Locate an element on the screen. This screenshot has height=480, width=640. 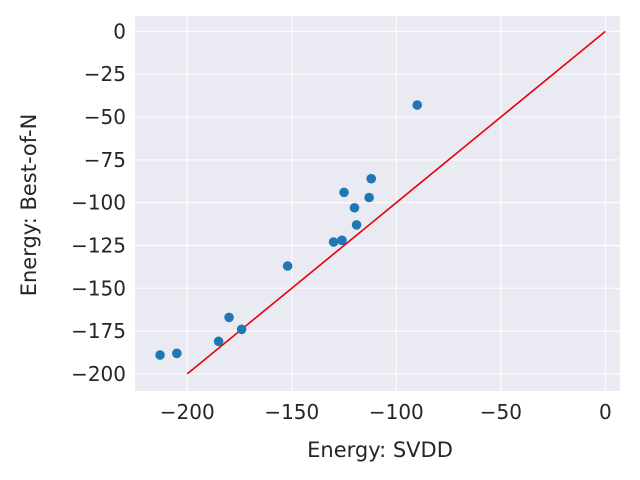
y-tick-label: −75 is located at coordinates (105, 160).